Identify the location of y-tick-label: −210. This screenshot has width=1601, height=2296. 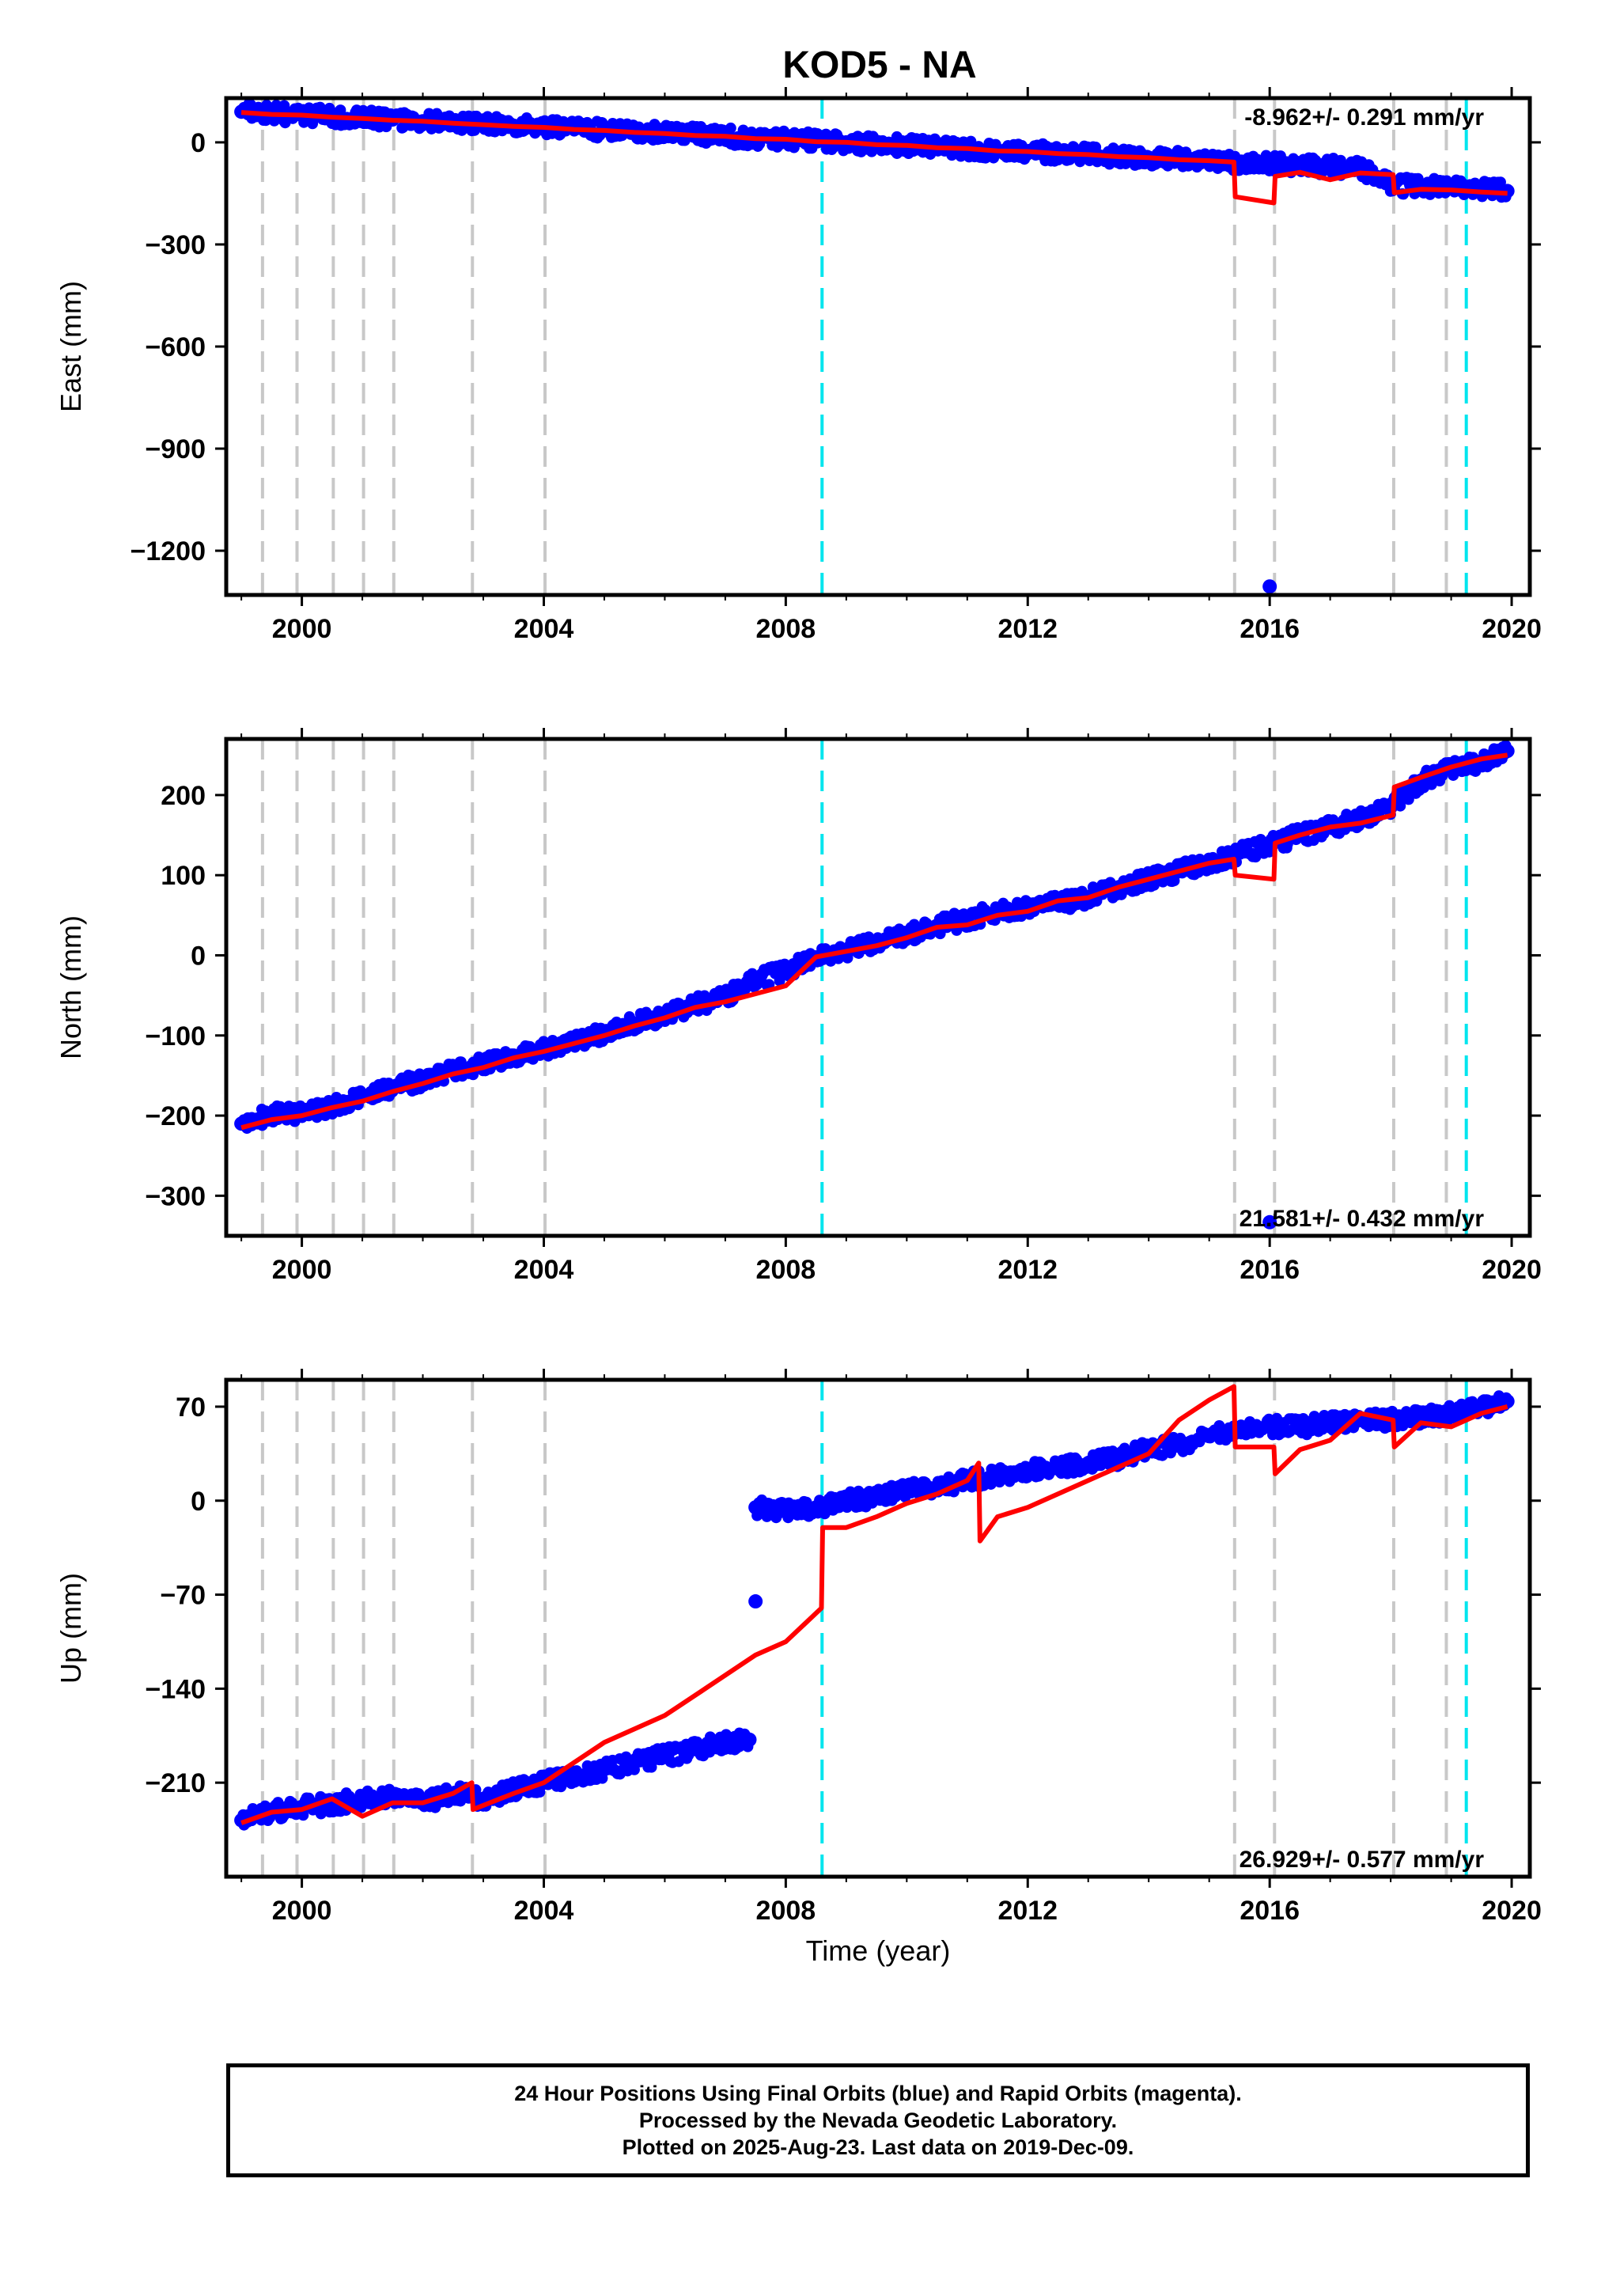
(175, 1783).